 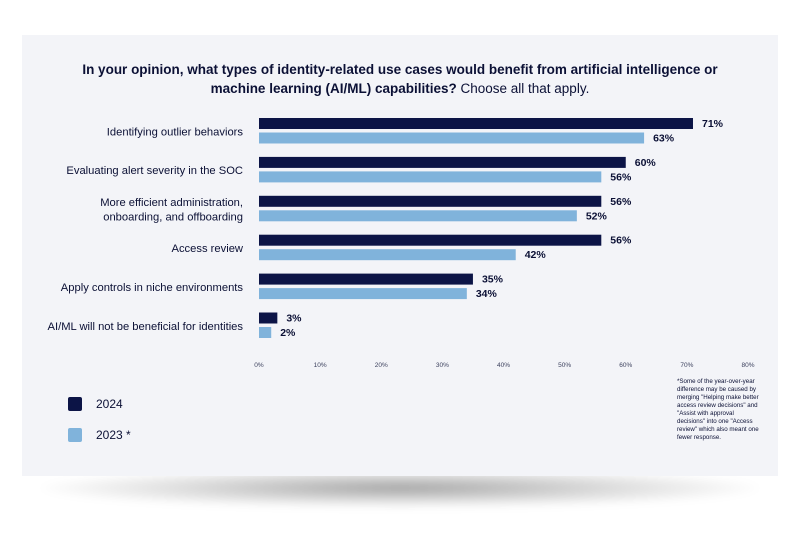 What do you see at coordinates (621, 177) in the screenshot?
I see `data-label-2023-evaluating-alert-severity-in-the-soc: 56%` at bounding box center [621, 177].